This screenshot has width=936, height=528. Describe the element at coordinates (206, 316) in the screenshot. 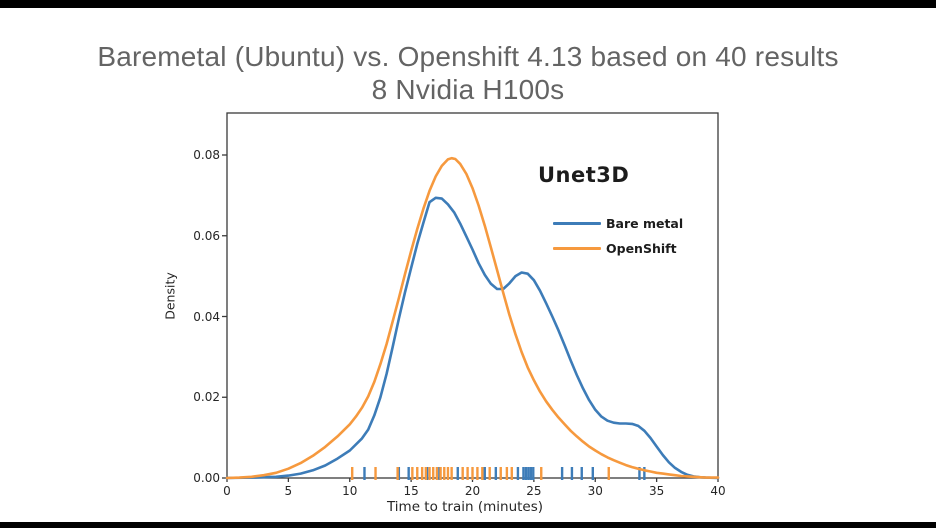

I see `y-tick-label: 0.04` at that location.